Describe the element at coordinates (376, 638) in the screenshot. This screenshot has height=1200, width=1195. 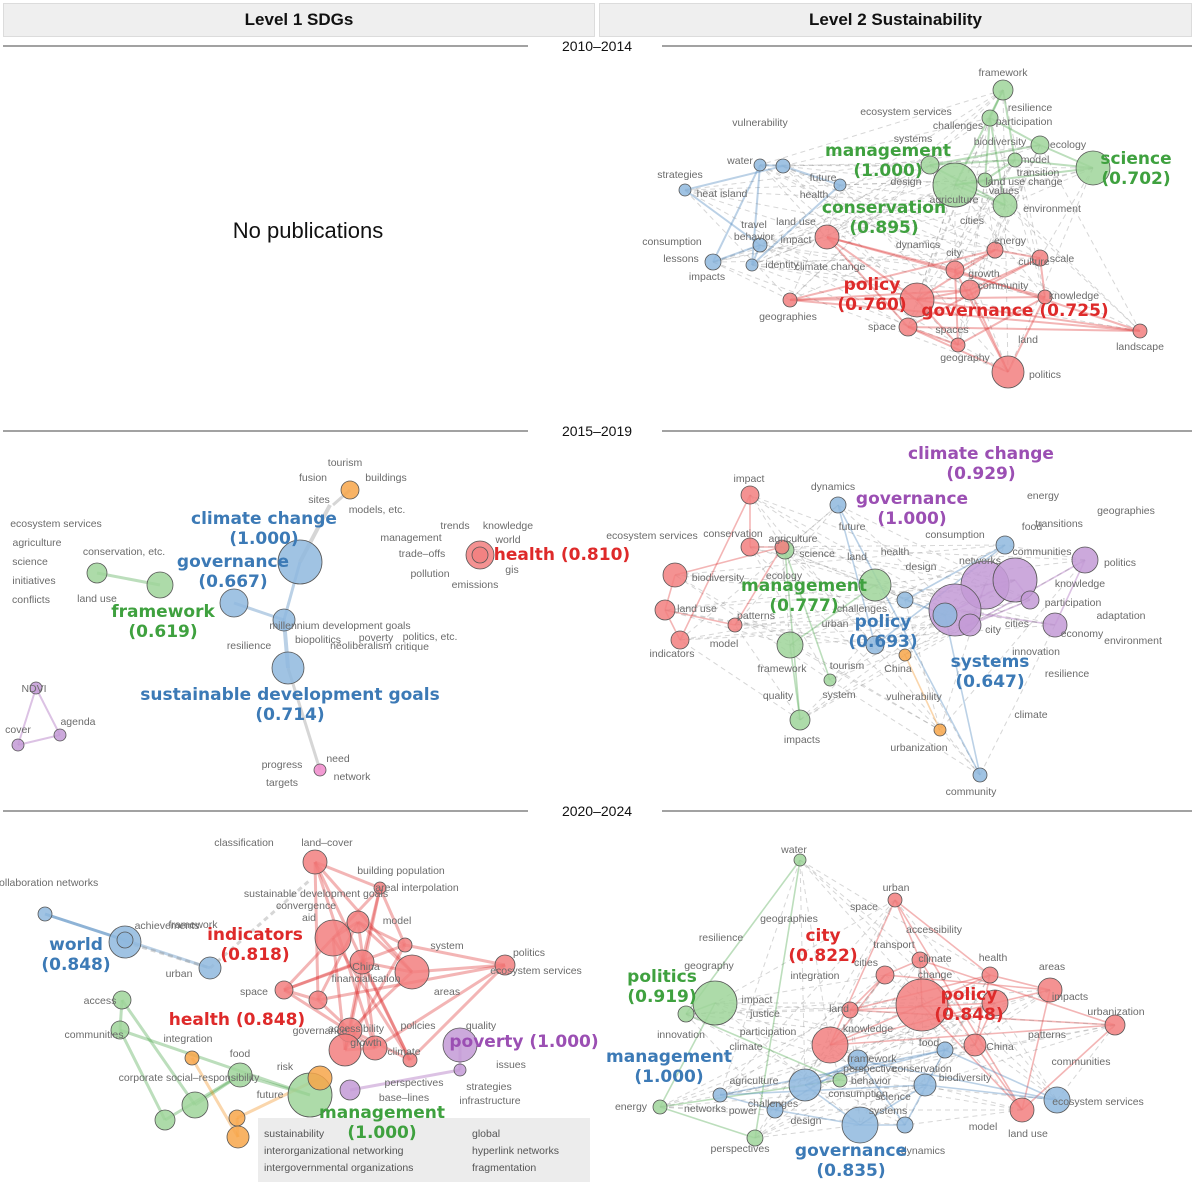
I see `node-label: poverty` at that location.